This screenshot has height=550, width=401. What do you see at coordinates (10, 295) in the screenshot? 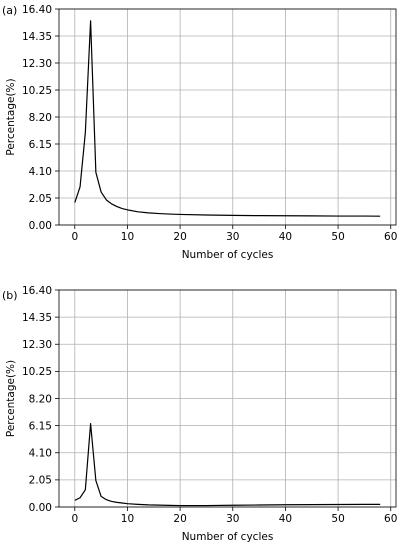
I see `panel-label: (b)` at bounding box center [10, 295].